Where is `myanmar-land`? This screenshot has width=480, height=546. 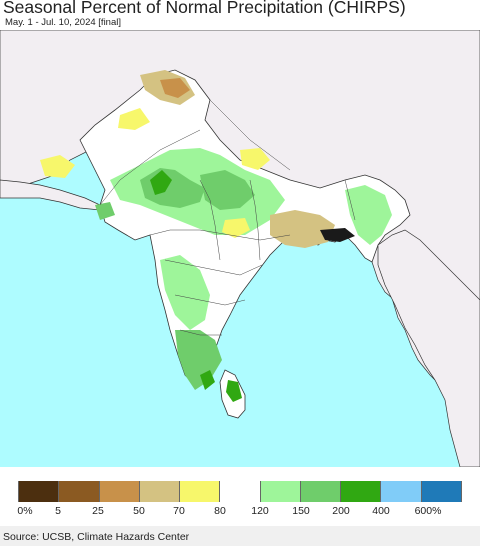
myanmar-land is located at coordinates (428, 348).